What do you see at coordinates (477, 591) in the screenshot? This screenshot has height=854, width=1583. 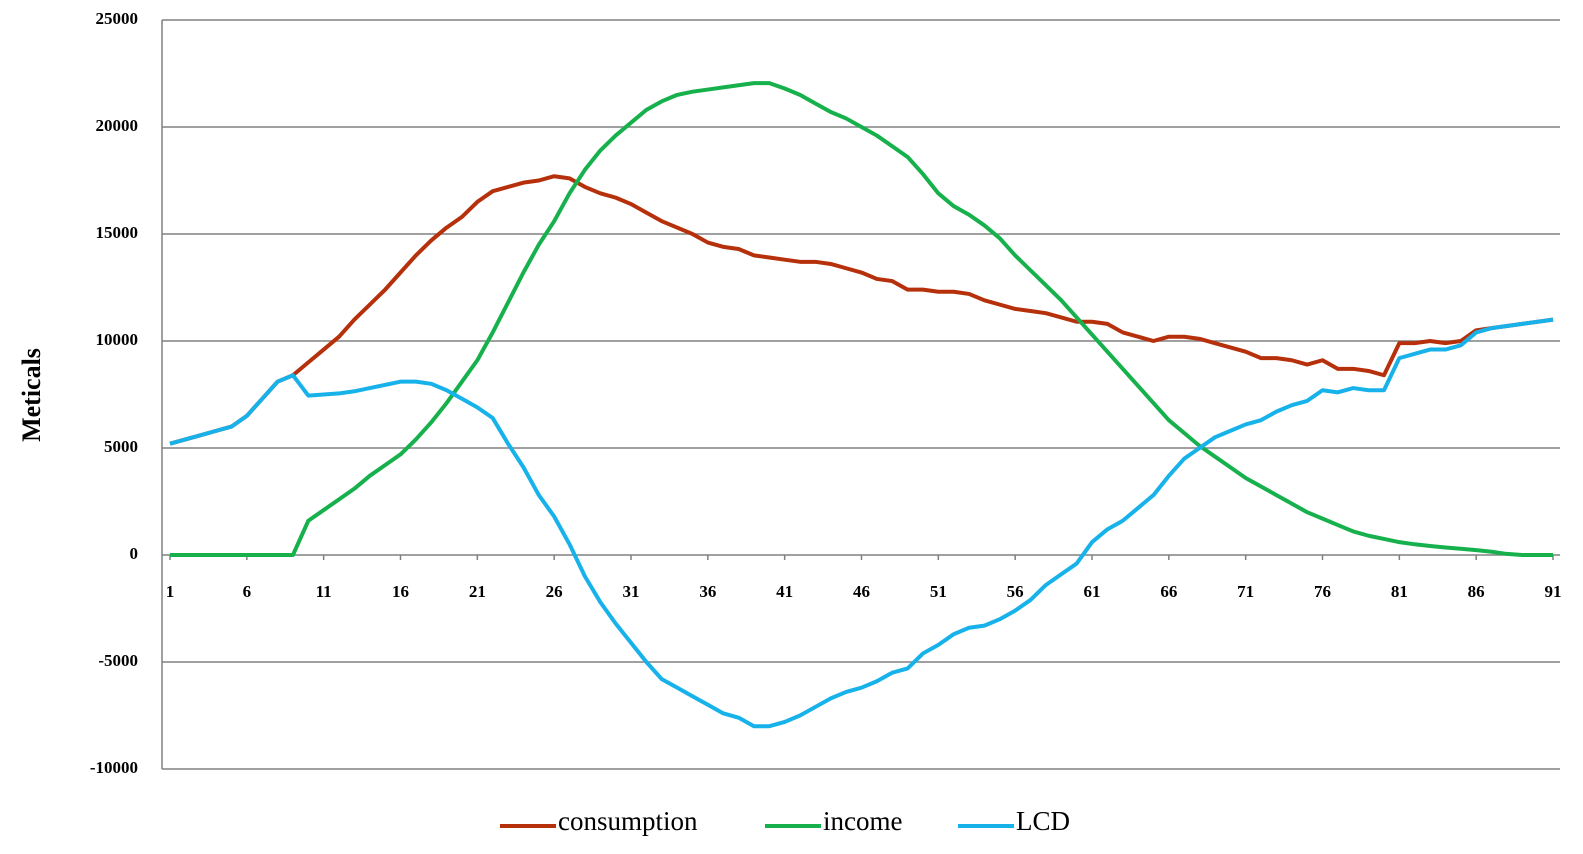 I see `x-tick-label: 21` at bounding box center [477, 591].